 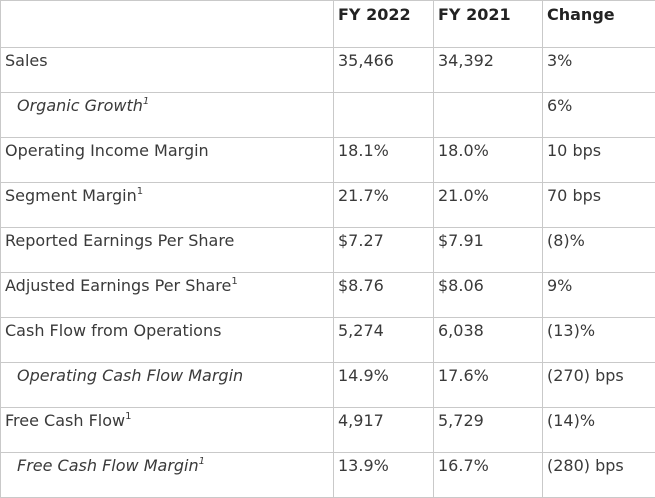 I want to click on row-label: Segment Margin, so click(x=71, y=195).